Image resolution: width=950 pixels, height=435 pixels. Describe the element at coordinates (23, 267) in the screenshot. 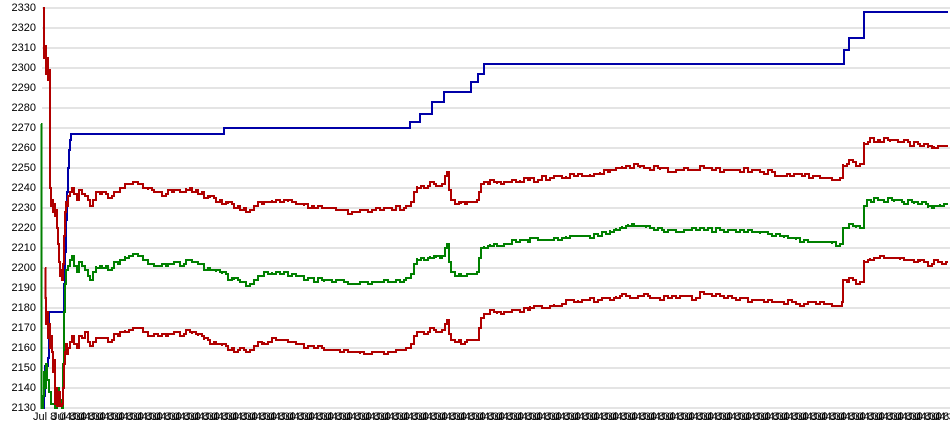

I see `y-tick-label: 2200` at that location.